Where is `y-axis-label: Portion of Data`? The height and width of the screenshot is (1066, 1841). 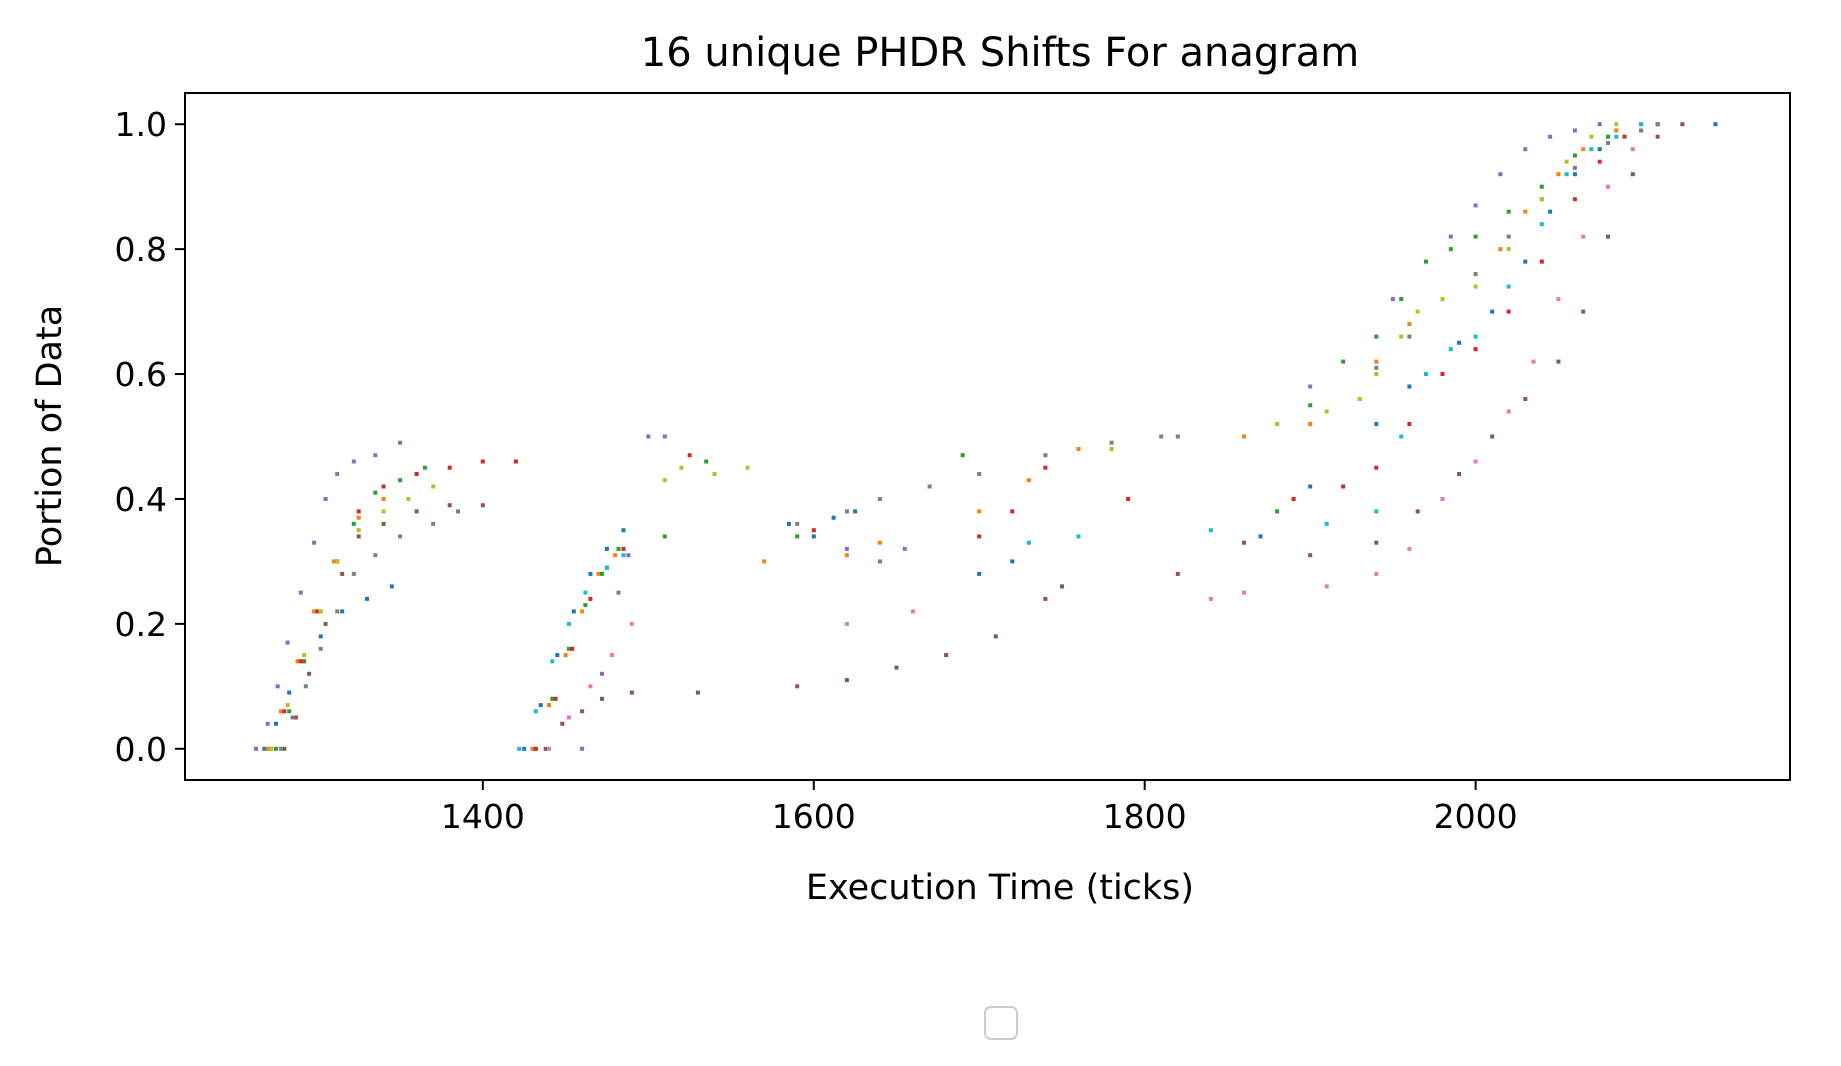
y-axis-label: Portion of Data is located at coordinates (50, 436).